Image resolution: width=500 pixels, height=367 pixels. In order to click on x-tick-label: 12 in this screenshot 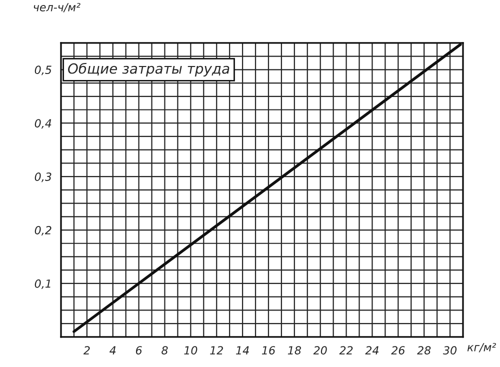, I will do `click(216, 350)`.